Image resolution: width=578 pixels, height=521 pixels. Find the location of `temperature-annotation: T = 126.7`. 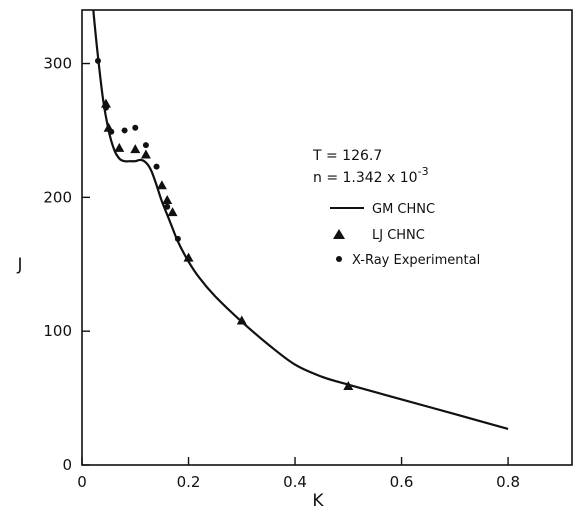

temperature-annotation: T = 126.7 is located at coordinates (347, 156).